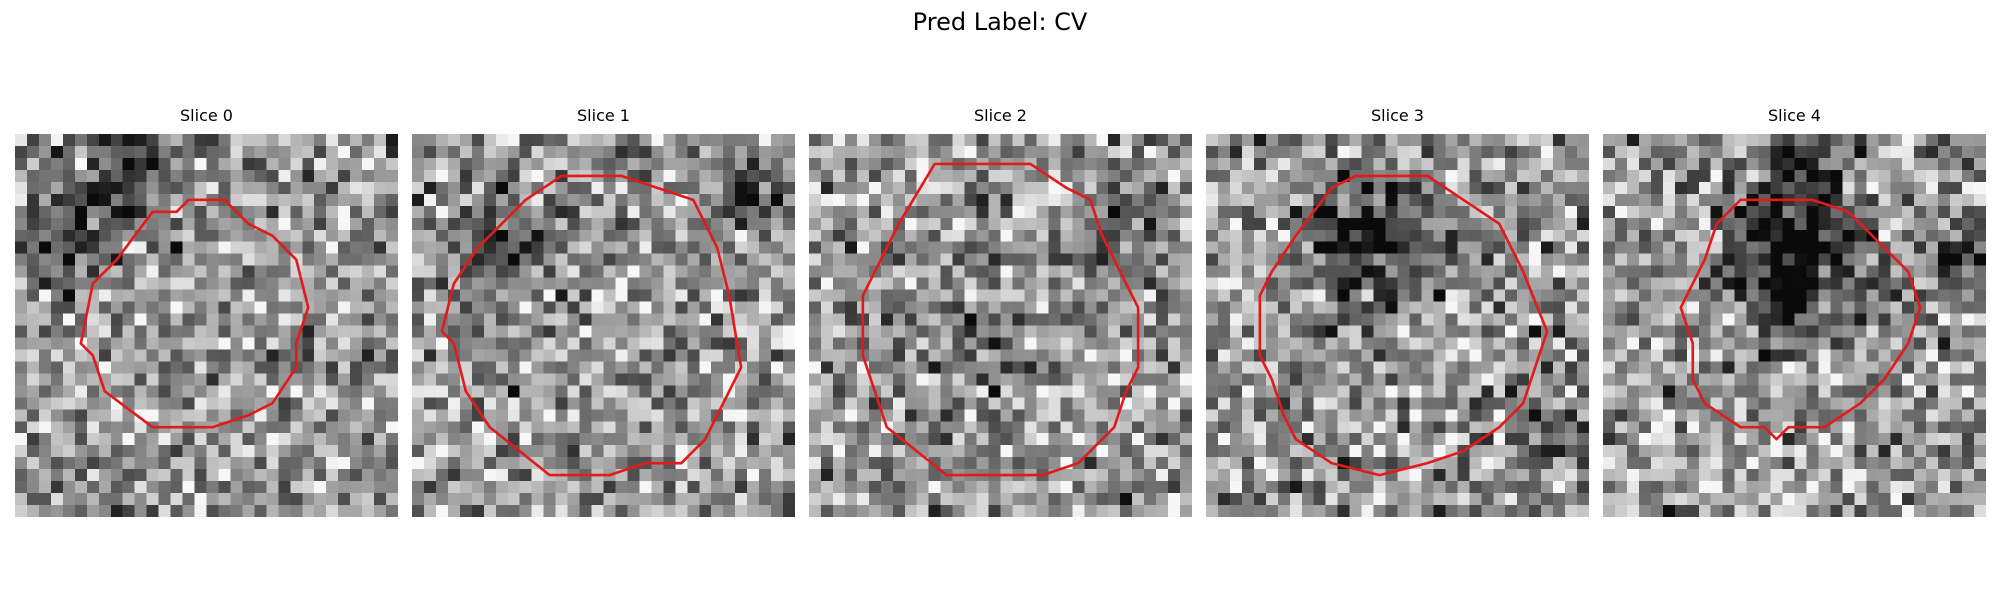 This screenshot has height=600, width=2000. Describe the element at coordinates (1397, 115) in the screenshot. I see `slice-title: Slice 3` at that location.